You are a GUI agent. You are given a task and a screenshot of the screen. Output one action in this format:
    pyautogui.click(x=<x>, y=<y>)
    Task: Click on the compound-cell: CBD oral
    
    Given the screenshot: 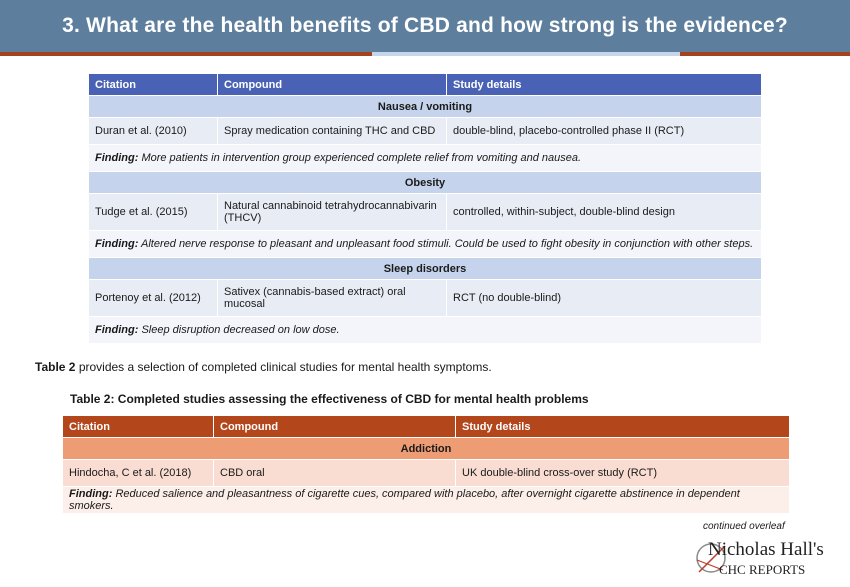 What is the action you would take?
    pyautogui.click(x=334, y=473)
    